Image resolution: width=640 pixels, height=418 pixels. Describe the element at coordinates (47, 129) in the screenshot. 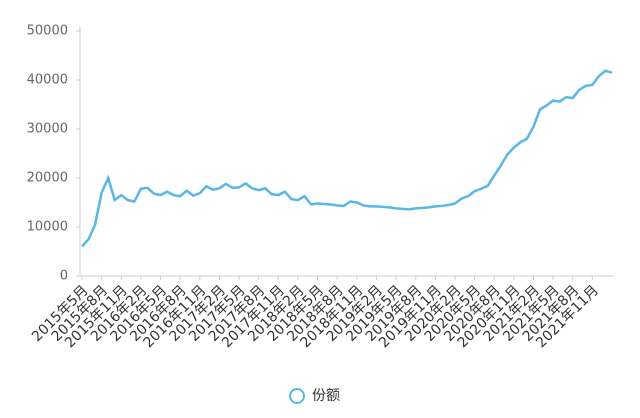

I see `y-tick-label: 30000` at that location.